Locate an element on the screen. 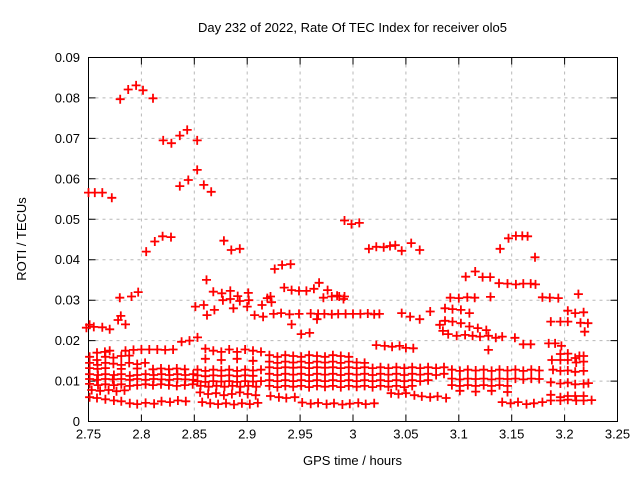 The width and height of the screenshot is (640, 480). y-tick-label: 0.08 is located at coordinates (67, 97).